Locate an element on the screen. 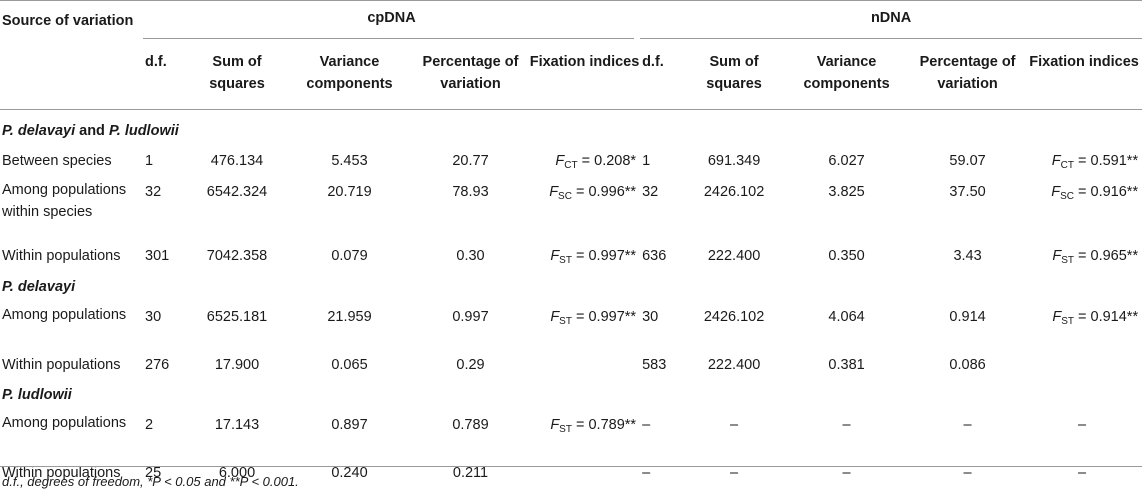 The height and width of the screenshot is (494, 1142). cp-value-cell: 6525.181 is located at coordinates (237, 317).